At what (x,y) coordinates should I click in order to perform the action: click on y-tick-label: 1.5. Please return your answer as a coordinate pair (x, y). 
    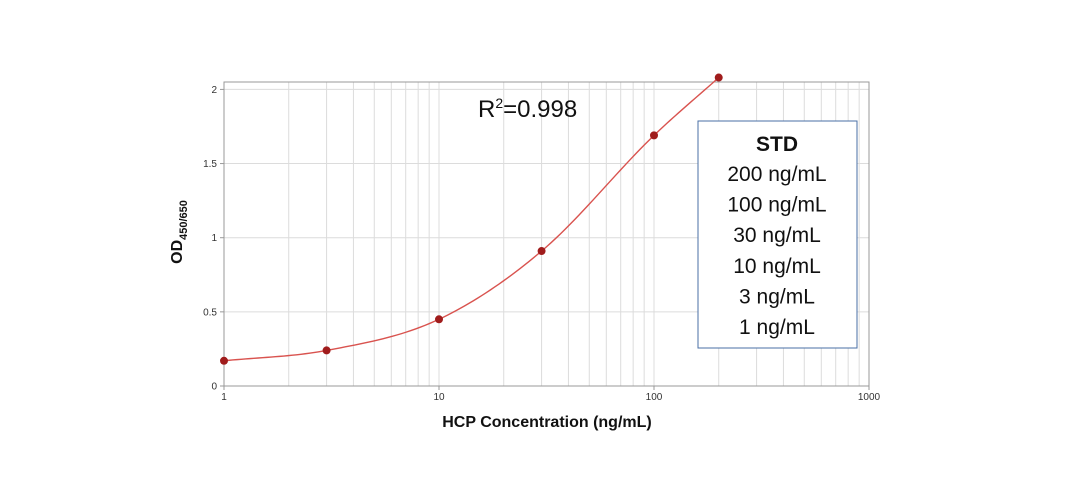
    Looking at the image, I should click on (210, 164).